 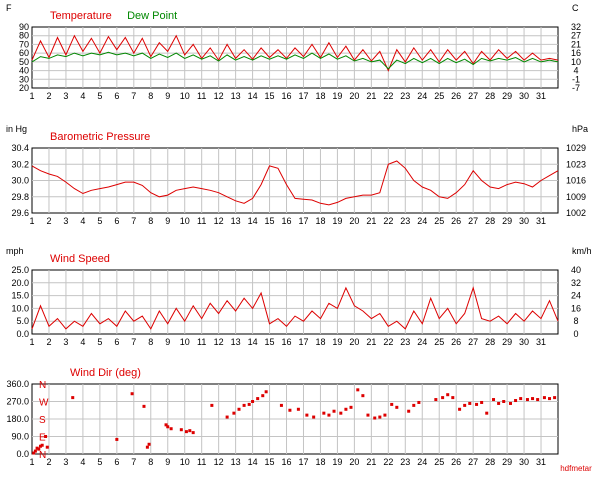 What do you see at coordinates (15, 251) in the screenshot?
I see `left-unit-label: mph` at bounding box center [15, 251].